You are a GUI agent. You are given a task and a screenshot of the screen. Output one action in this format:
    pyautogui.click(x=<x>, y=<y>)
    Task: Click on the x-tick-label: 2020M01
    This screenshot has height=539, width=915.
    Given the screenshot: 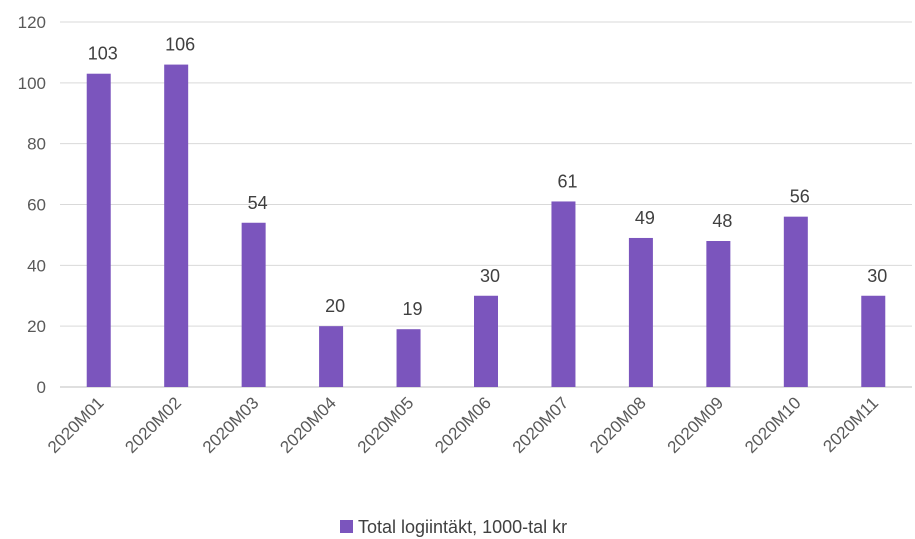 What is the action you would take?
    pyautogui.click(x=76, y=425)
    